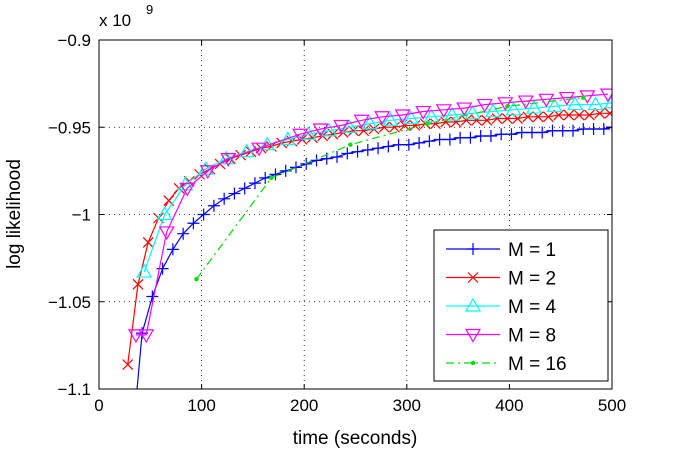 The image size is (676, 452). What do you see at coordinates (14, 214) in the screenshot?
I see `y-axis-title: log likelihood` at bounding box center [14, 214].